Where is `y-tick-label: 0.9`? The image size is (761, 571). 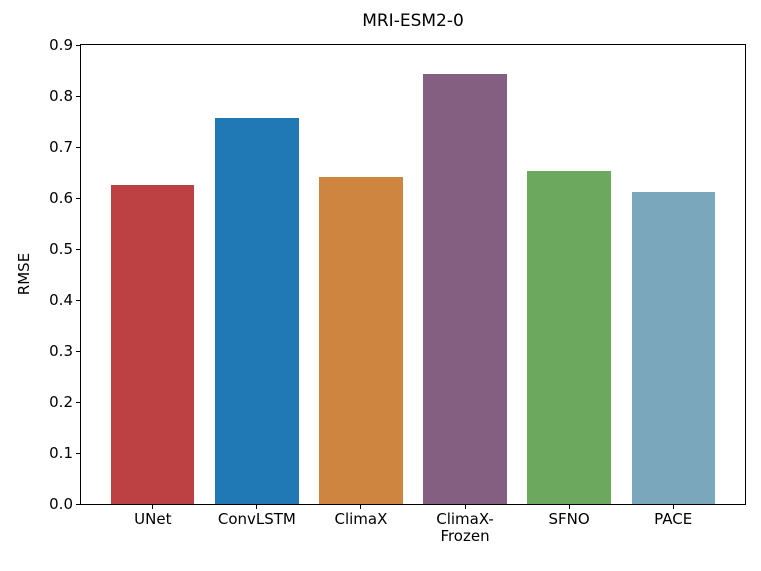
y-tick-label: 0.9 is located at coordinates (61, 45).